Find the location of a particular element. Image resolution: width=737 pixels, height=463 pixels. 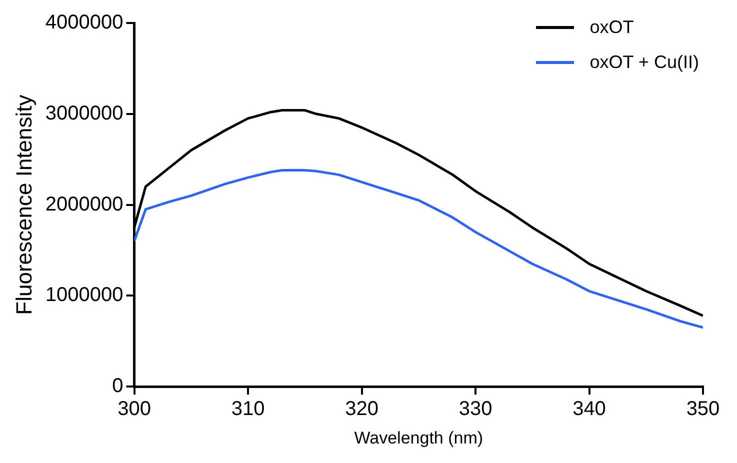

x-tick-label: 300 is located at coordinates (134, 409).